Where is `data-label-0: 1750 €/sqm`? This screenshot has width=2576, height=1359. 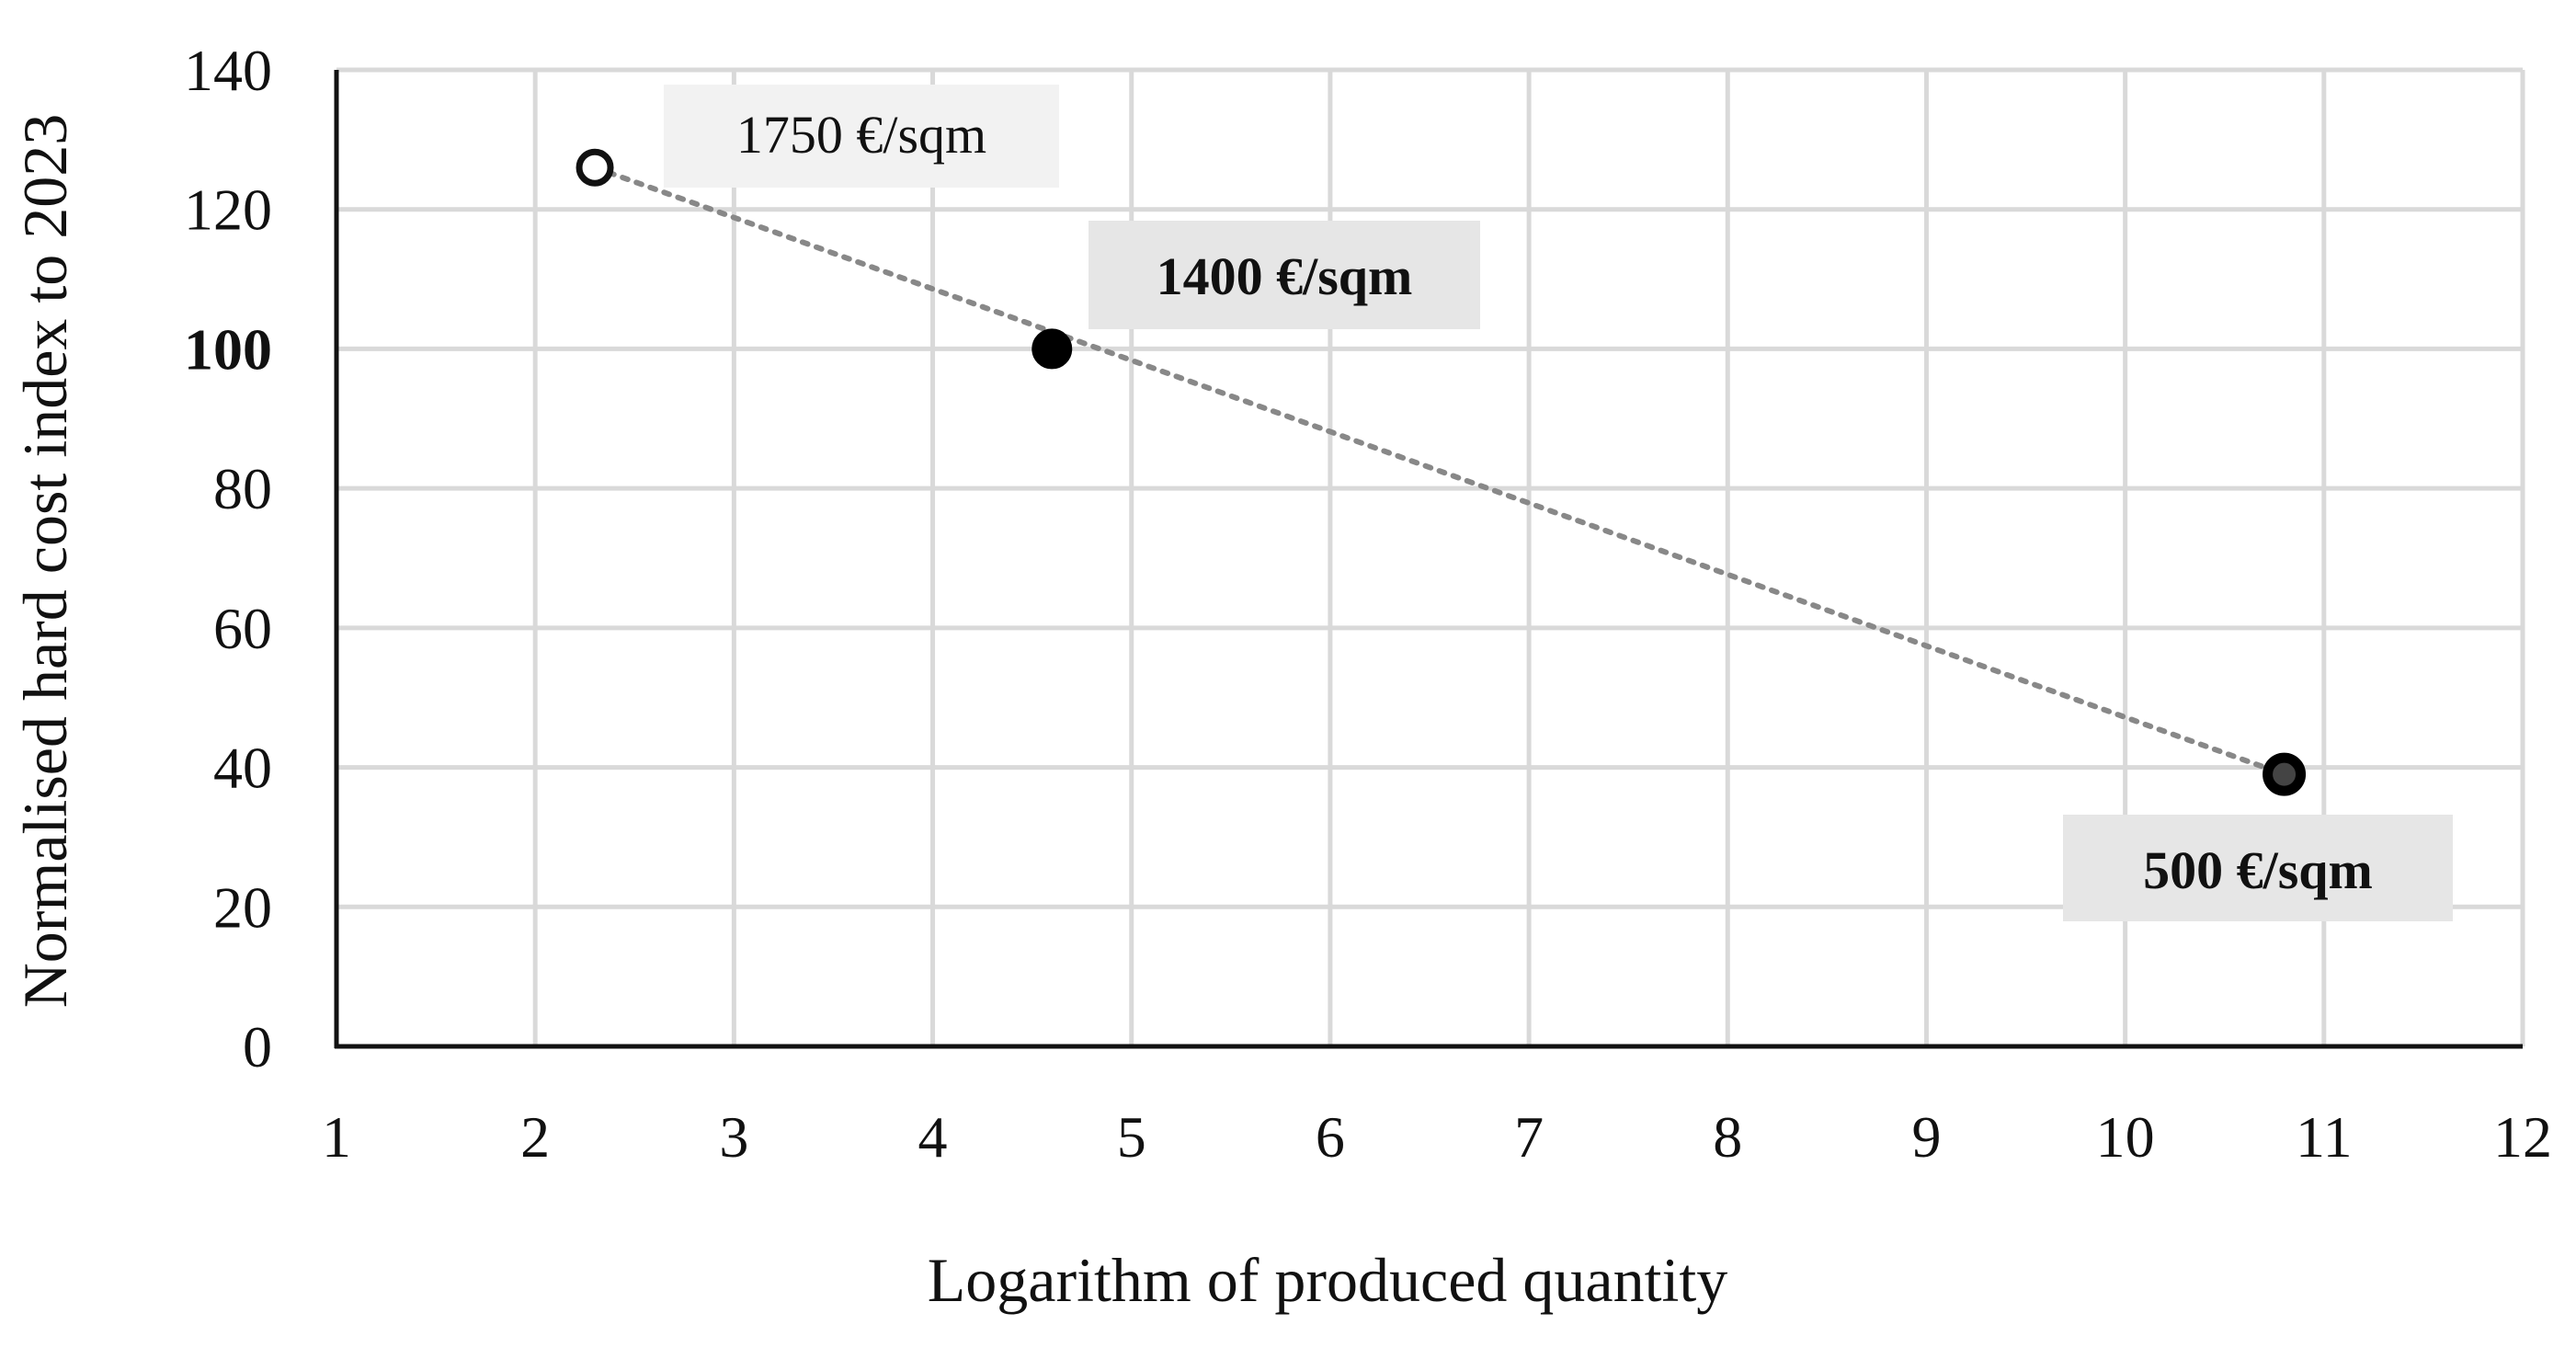
data-label-0: 1750 €/sqm is located at coordinates (861, 135).